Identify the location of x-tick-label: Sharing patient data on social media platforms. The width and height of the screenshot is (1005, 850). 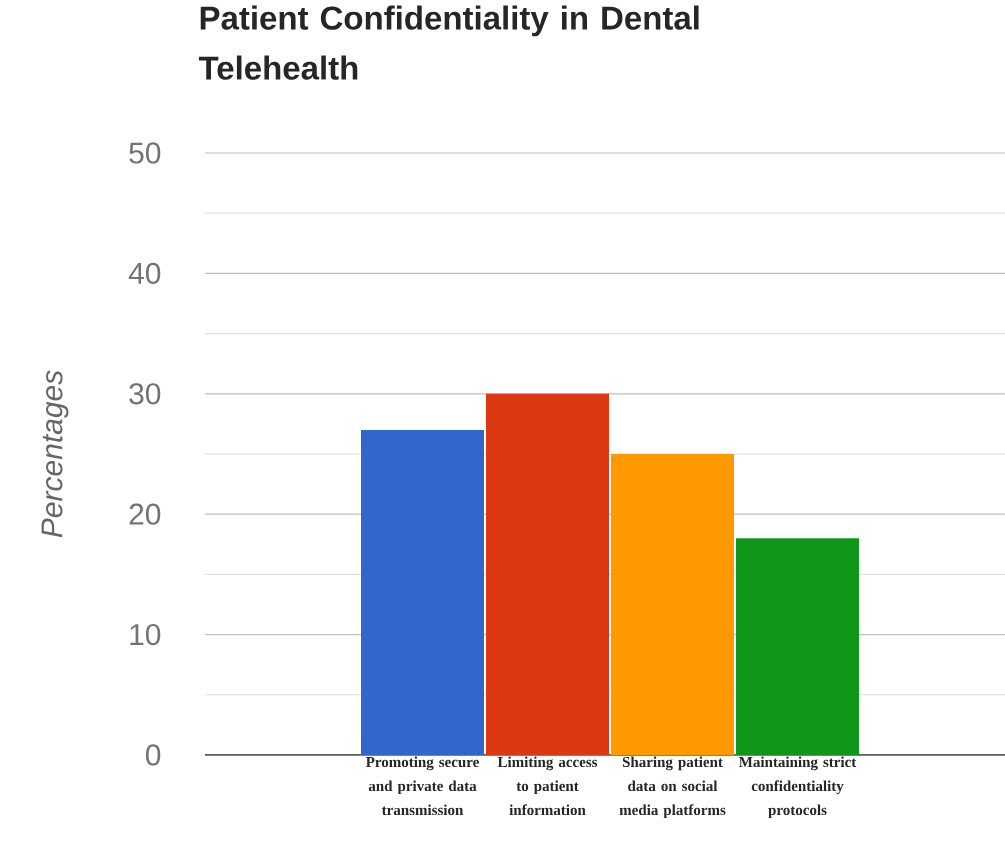
(672, 787).